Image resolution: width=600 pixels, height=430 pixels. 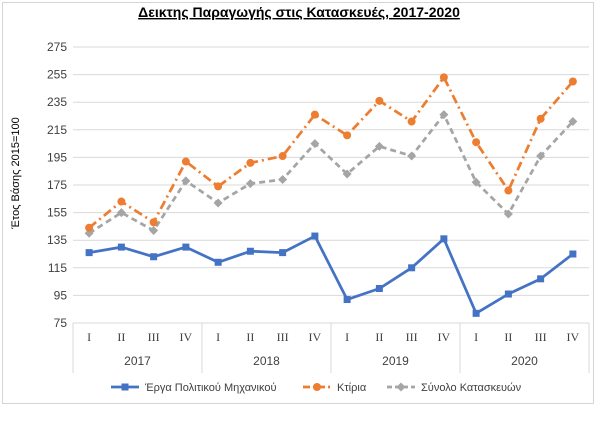 What do you see at coordinates (61, 295) in the screenshot?
I see `y-tick-label: 95` at bounding box center [61, 295].